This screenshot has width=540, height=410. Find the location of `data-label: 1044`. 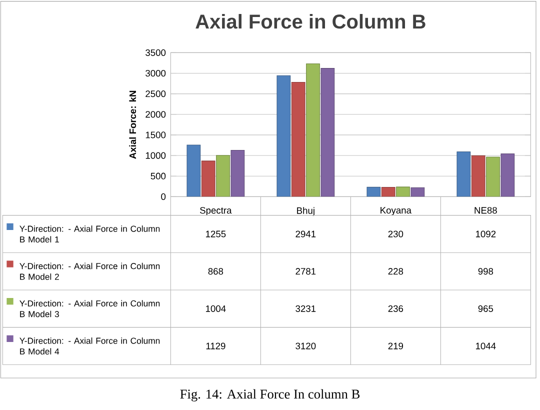

data-label: 1044 is located at coordinates (486, 346).